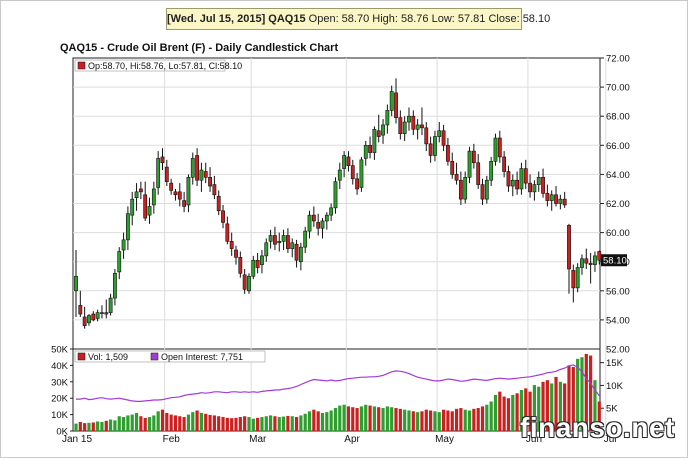 This screenshot has height=458, width=688. Describe the element at coordinates (618, 146) in the screenshot. I see `y-tick-label: 66.00` at that location.